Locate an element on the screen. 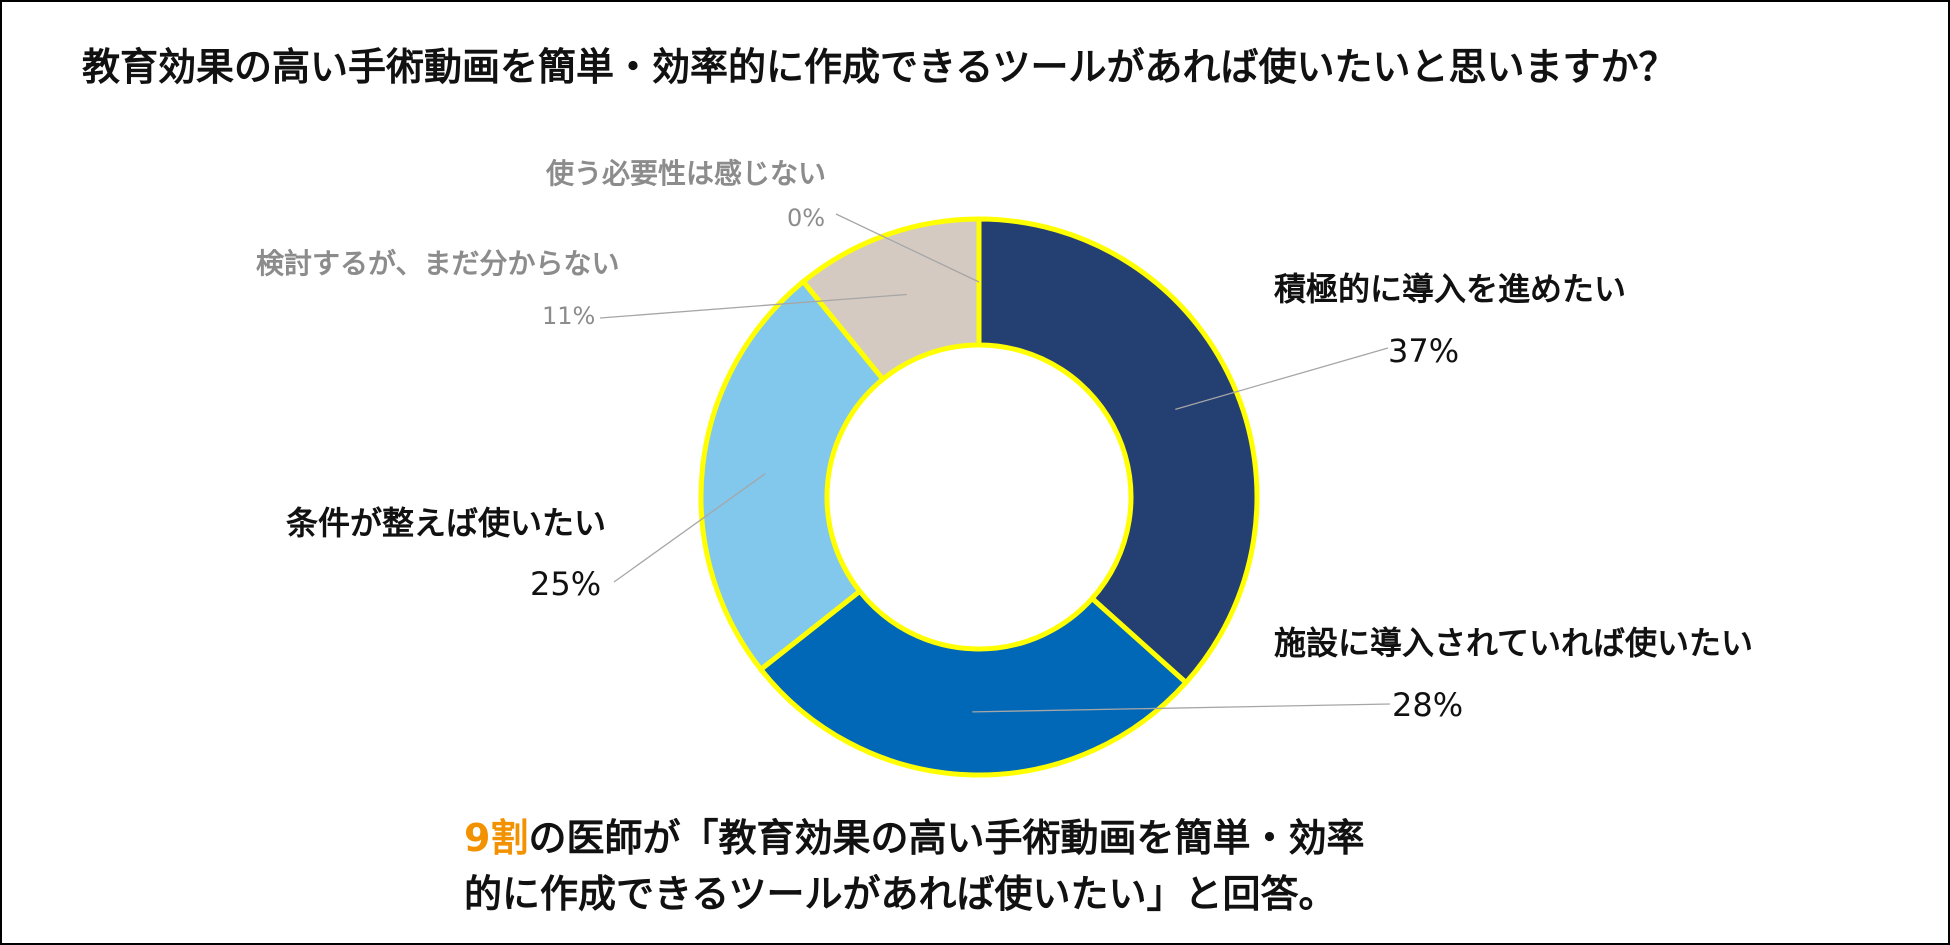 The width and height of the screenshot is (1950, 945). slice-label-0: 積極的に導入を進めたい is located at coordinates (1450, 289).